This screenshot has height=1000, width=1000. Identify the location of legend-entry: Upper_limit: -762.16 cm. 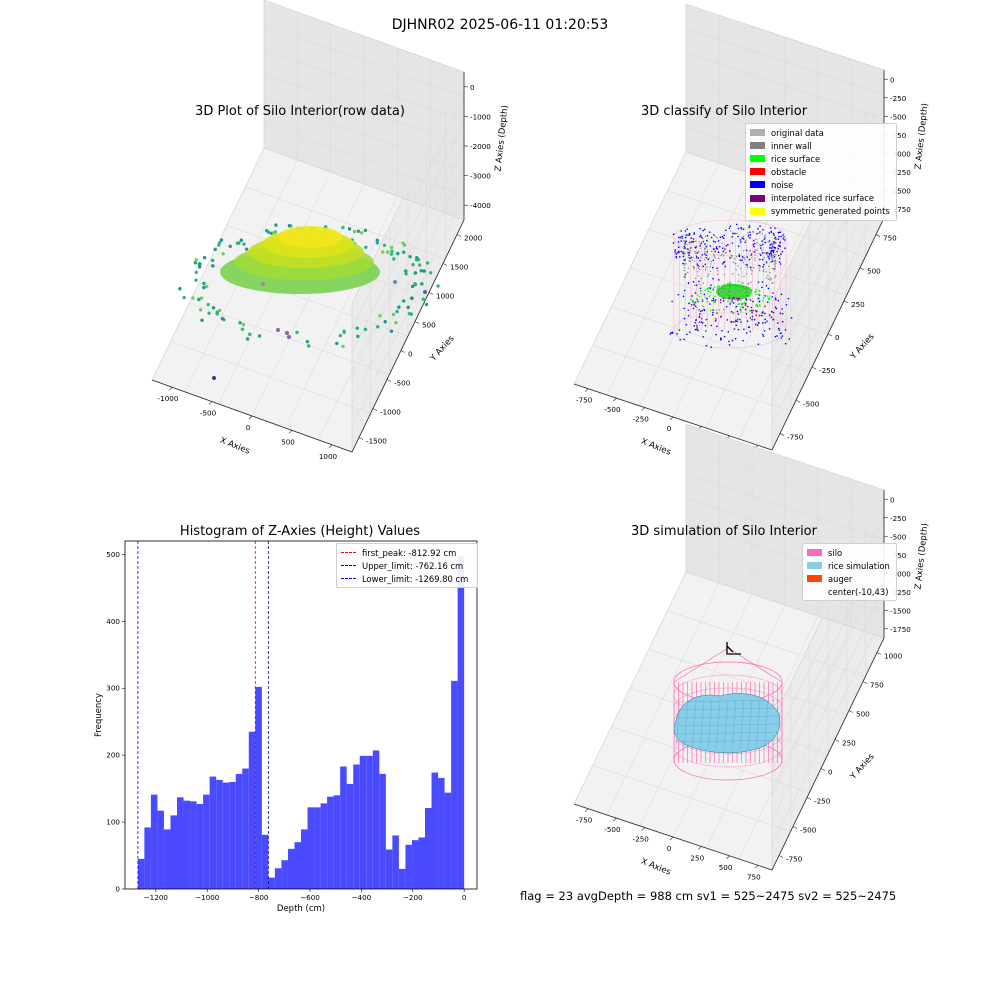
(407, 565).